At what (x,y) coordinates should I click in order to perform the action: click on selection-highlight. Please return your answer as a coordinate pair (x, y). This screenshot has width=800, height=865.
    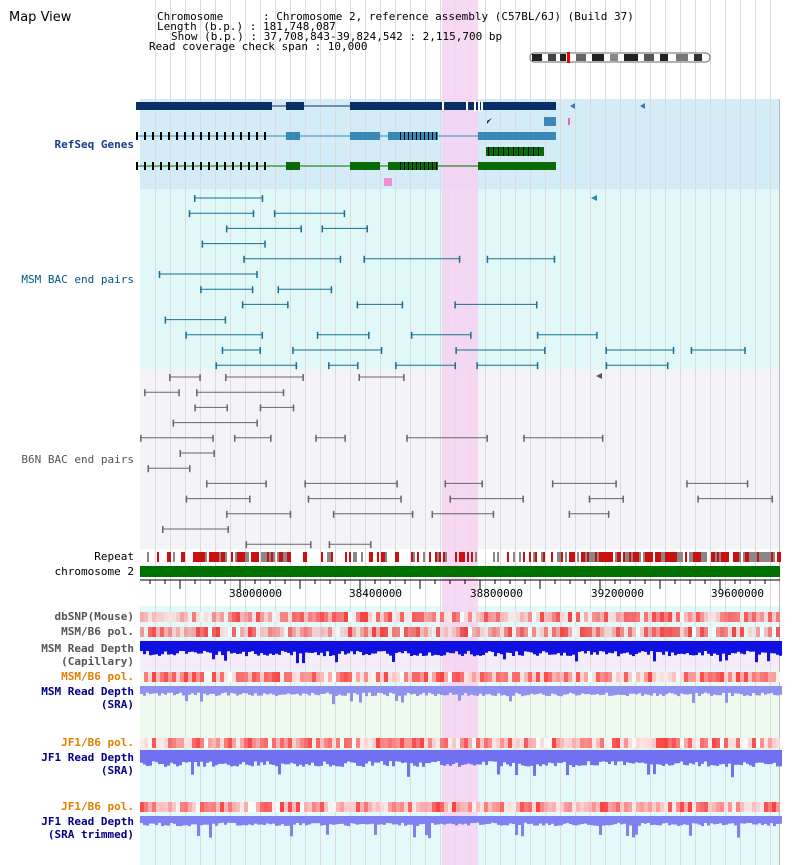
    Looking at the image, I should click on (460, 432).